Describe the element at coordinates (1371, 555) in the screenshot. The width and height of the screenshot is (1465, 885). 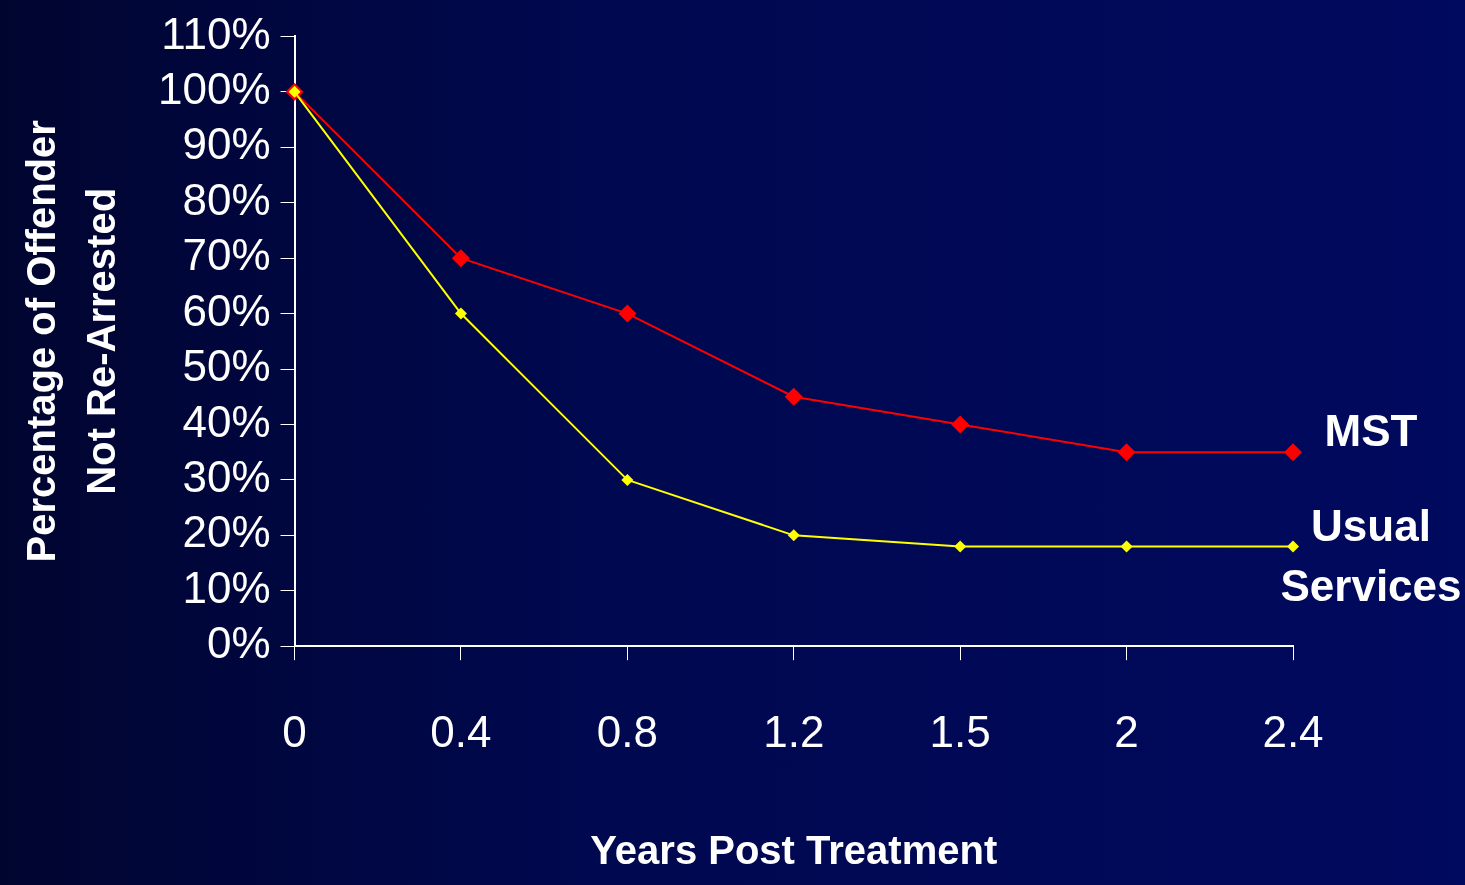
I see `series-label: Usual Services` at that location.